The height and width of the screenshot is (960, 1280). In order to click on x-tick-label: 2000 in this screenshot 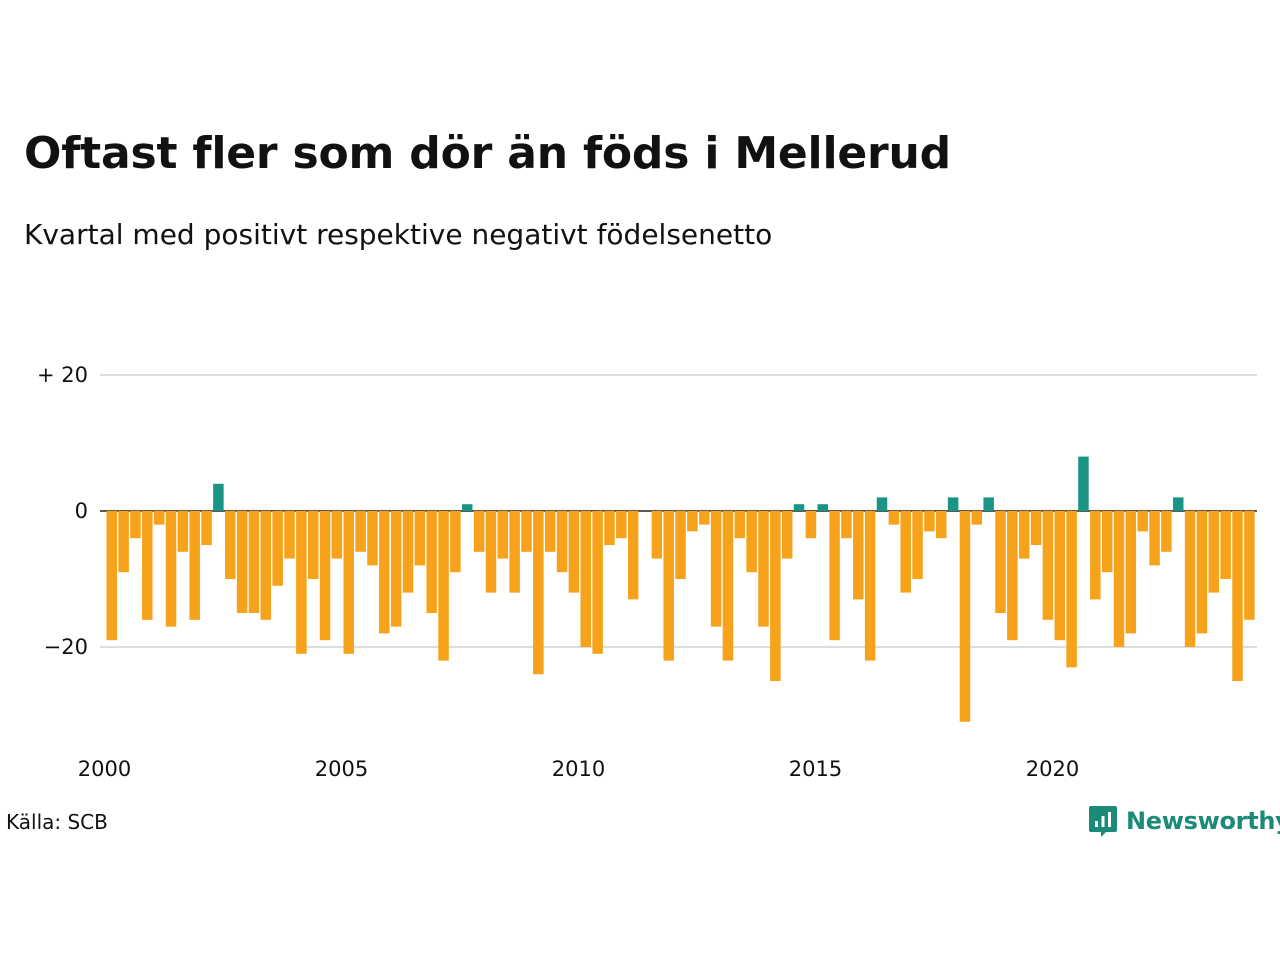, I will do `click(104, 769)`.